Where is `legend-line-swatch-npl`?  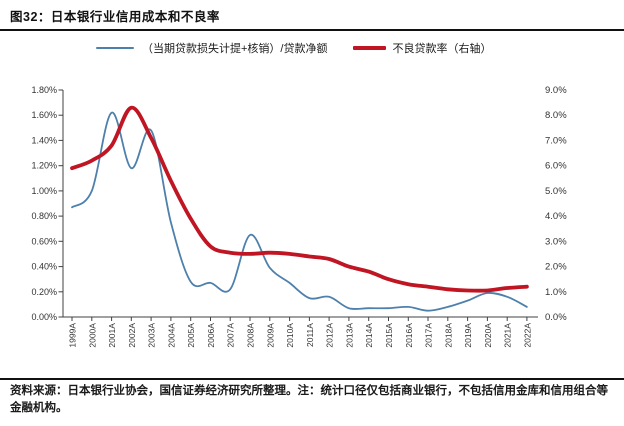 legend-line-swatch-npl is located at coordinates (370, 48).